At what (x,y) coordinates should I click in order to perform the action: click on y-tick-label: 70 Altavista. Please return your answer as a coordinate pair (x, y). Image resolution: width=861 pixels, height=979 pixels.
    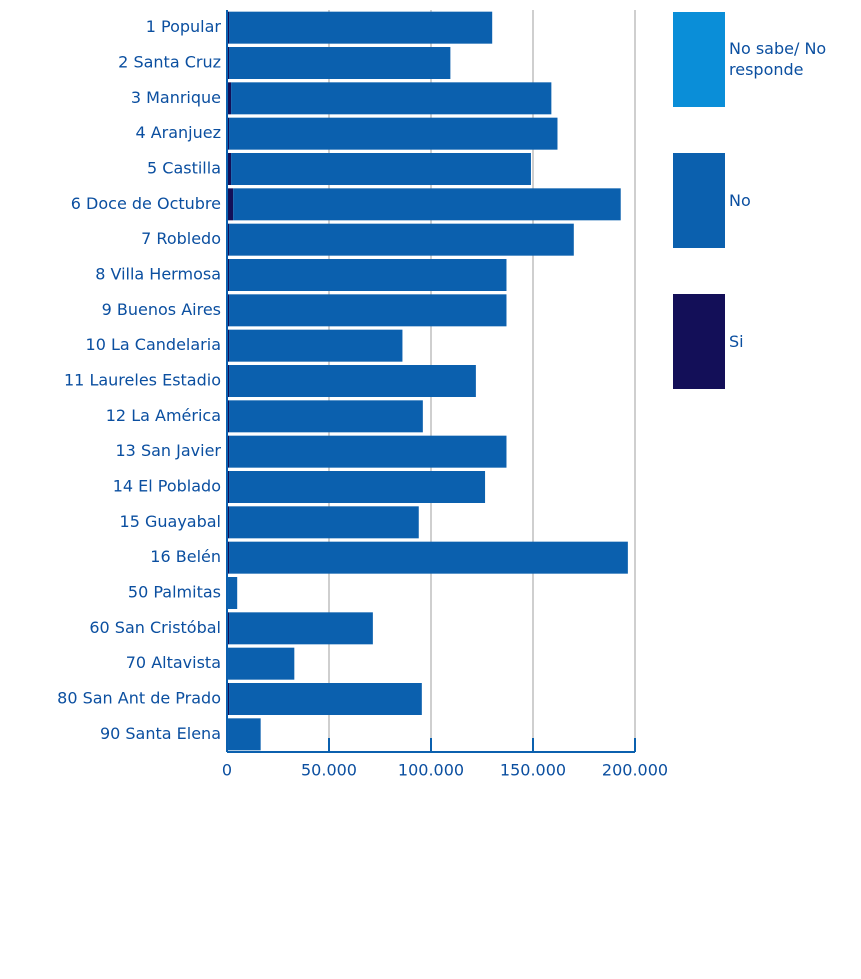
    Looking at the image, I should click on (173, 662).